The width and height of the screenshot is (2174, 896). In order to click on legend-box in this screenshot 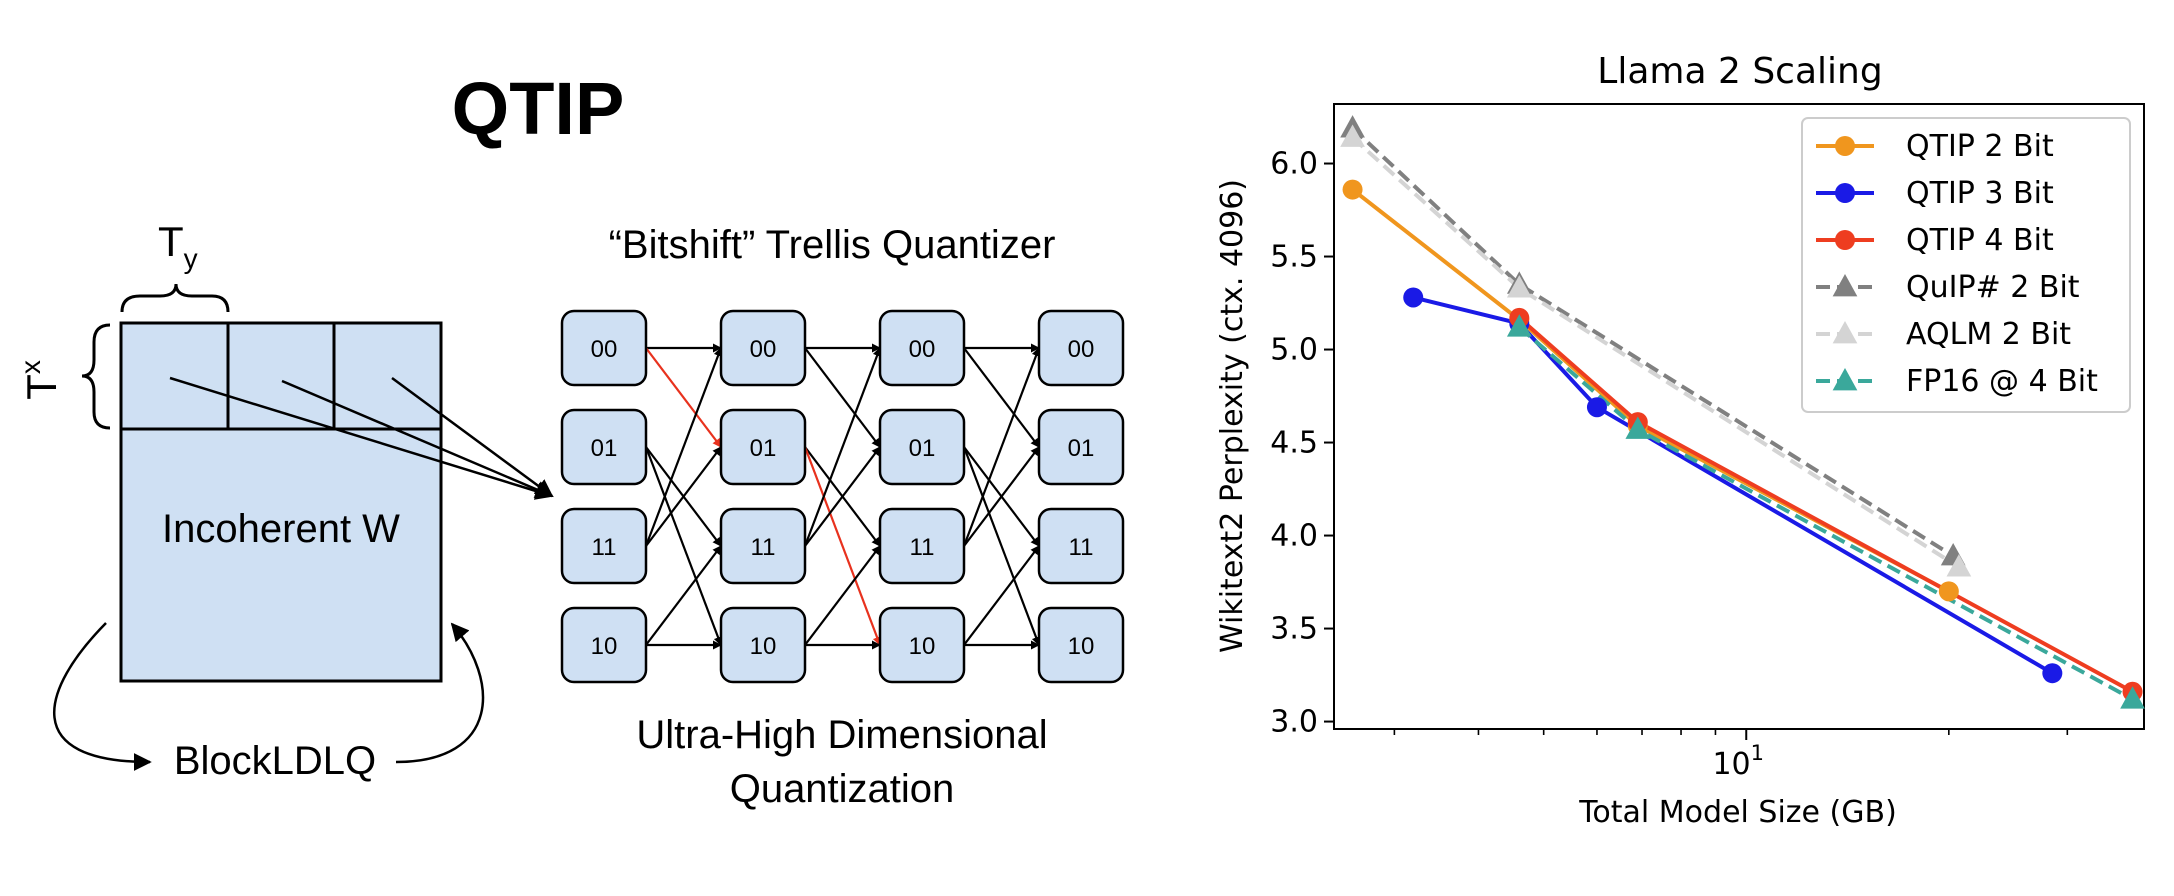, I will do `click(1966, 265)`.